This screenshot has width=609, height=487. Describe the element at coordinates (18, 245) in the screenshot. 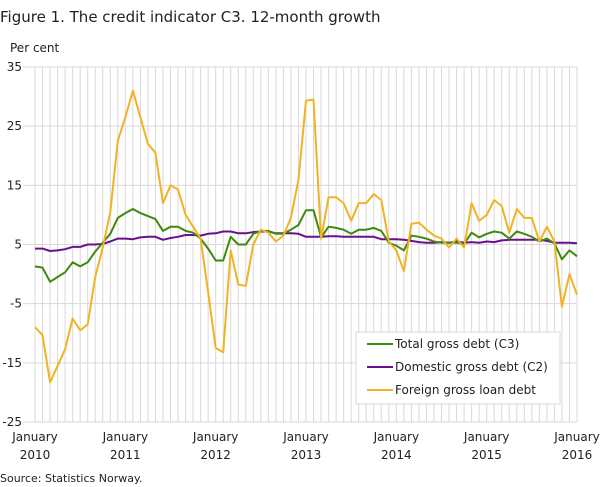

I see `y-tick-label: 5` at that location.